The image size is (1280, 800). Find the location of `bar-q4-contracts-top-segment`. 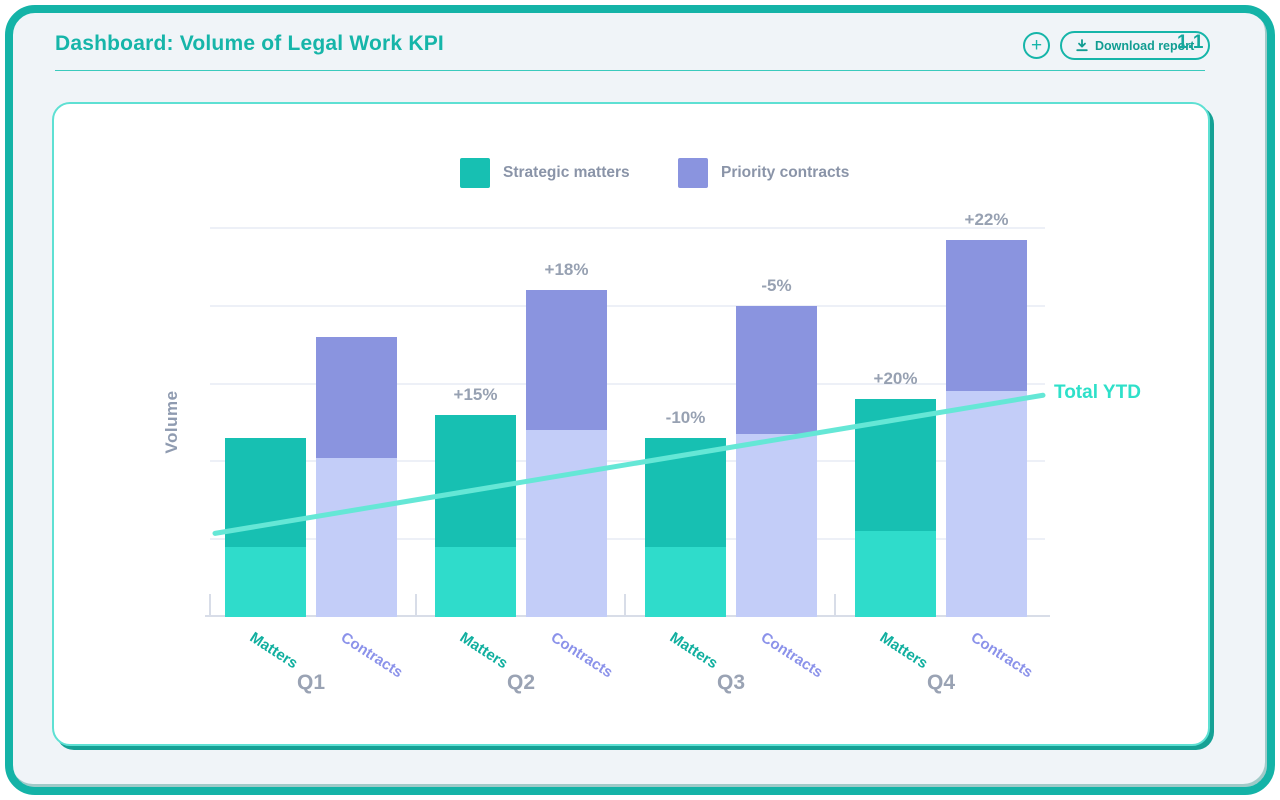

bar-q4-contracts-top-segment is located at coordinates (986, 315).